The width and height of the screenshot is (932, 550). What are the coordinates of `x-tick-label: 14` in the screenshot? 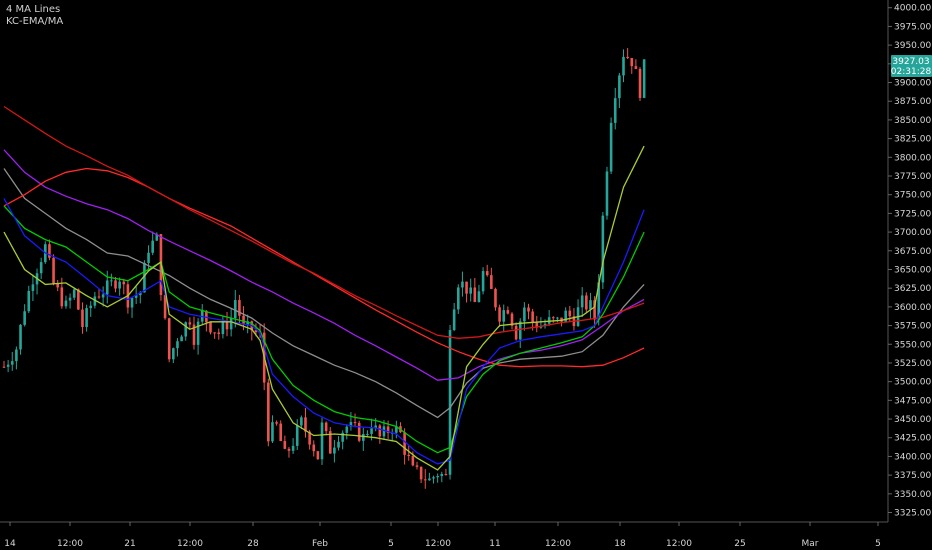 It's located at (10, 544).